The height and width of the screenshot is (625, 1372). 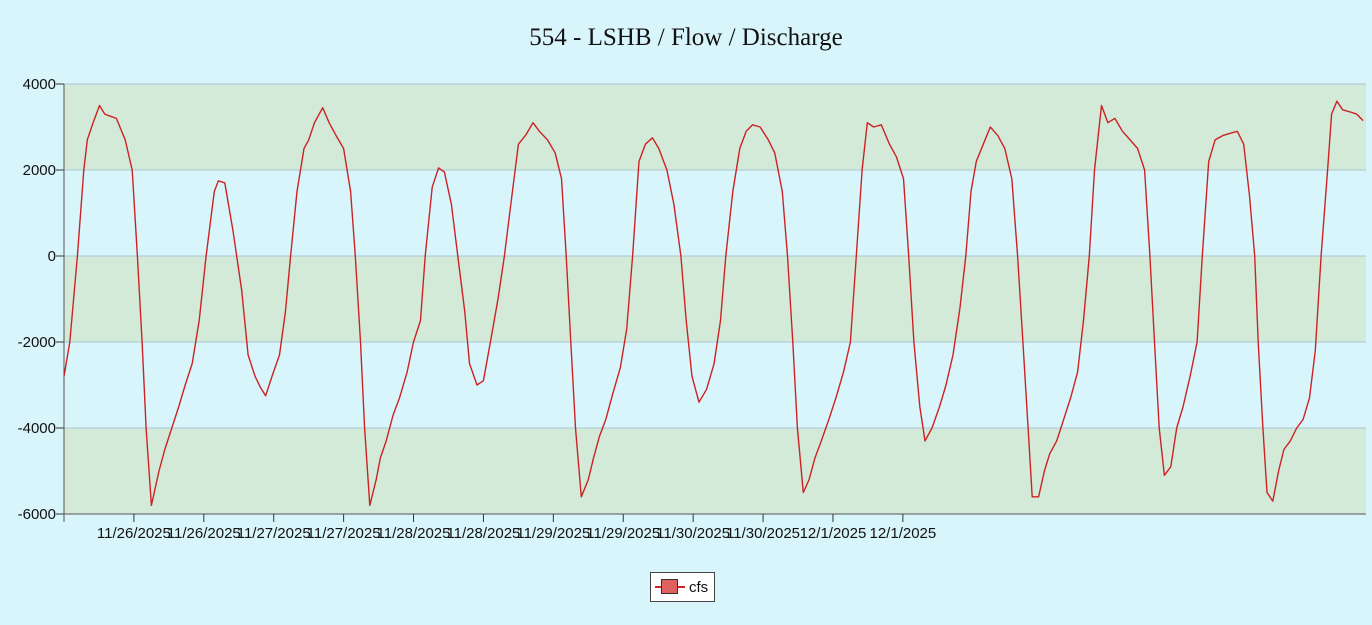 What do you see at coordinates (37, 514) in the screenshot?
I see `y-tick-label: -6000` at bounding box center [37, 514].